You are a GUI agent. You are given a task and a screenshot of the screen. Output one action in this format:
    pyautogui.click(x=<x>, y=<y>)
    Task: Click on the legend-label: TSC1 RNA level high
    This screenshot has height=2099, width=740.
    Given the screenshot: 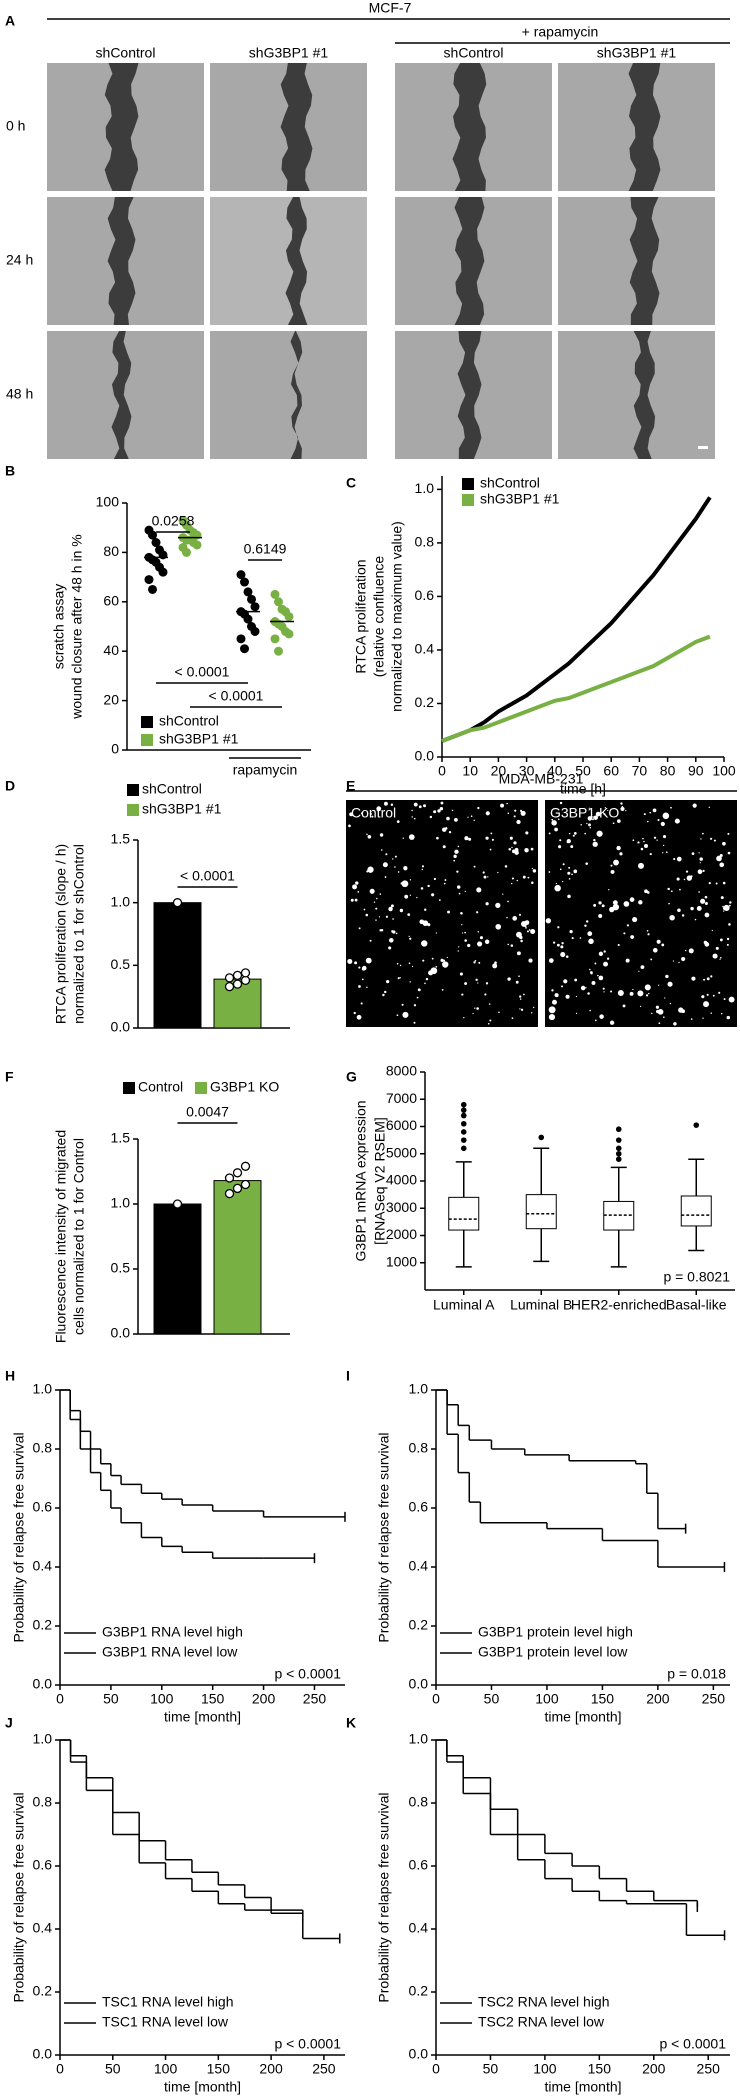 What is the action you would take?
    pyautogui.click(x=168, y=2002)
    